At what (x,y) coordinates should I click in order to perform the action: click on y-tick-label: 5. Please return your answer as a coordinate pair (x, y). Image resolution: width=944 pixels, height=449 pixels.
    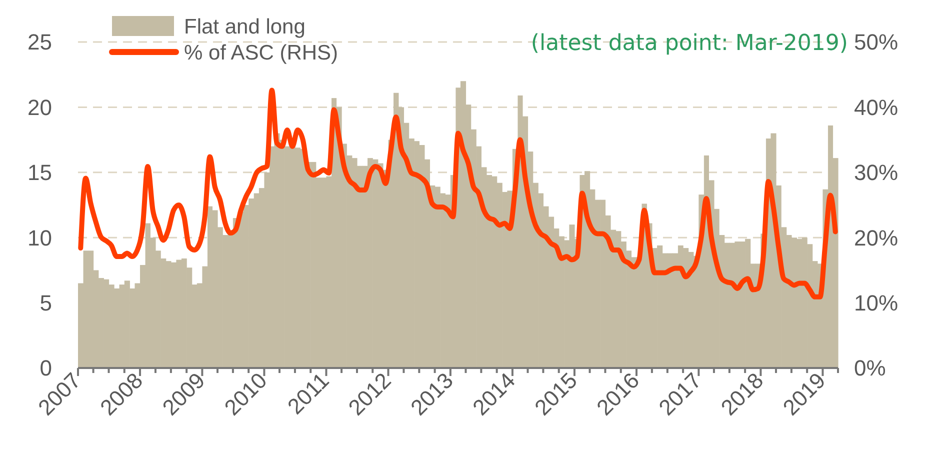
    Looking at the image, I should click on (46, 303).